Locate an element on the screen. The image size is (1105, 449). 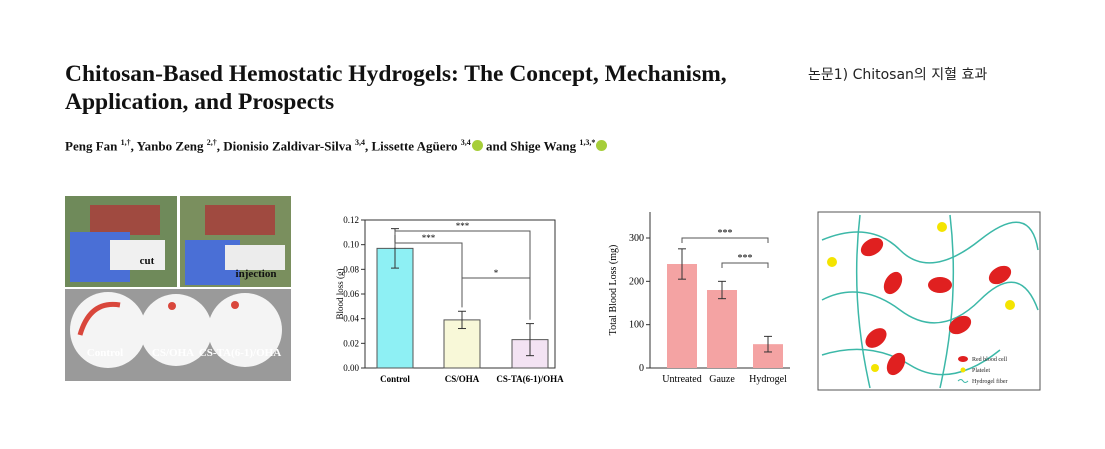
x-tick-label: CS-TA(6-1)/OHA is located at coordinates (530, 379).